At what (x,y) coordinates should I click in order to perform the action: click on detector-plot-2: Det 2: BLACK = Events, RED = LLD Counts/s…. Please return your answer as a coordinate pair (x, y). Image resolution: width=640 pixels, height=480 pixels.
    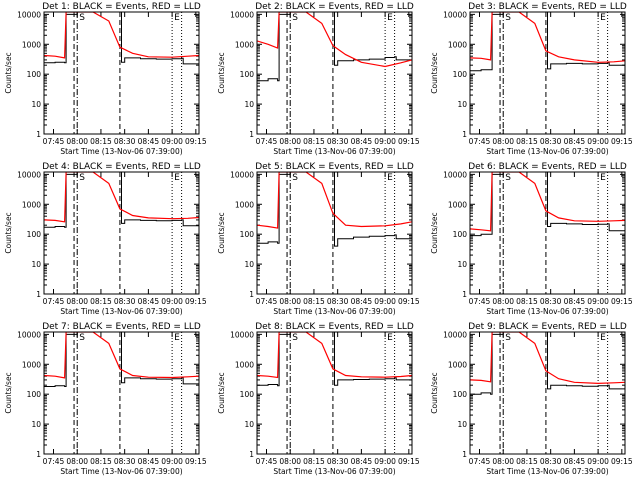
    Looking at the image, I should click on (318, 79).